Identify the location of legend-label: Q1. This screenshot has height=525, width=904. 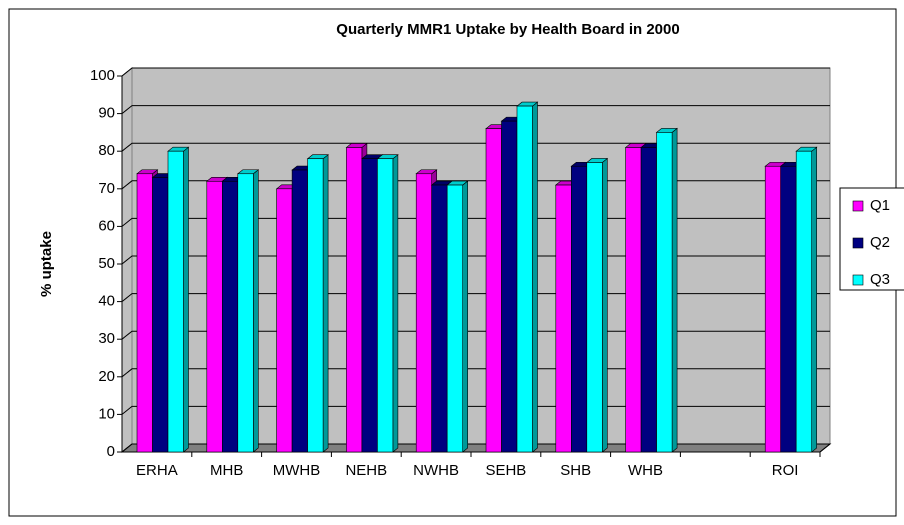
(880, 205).